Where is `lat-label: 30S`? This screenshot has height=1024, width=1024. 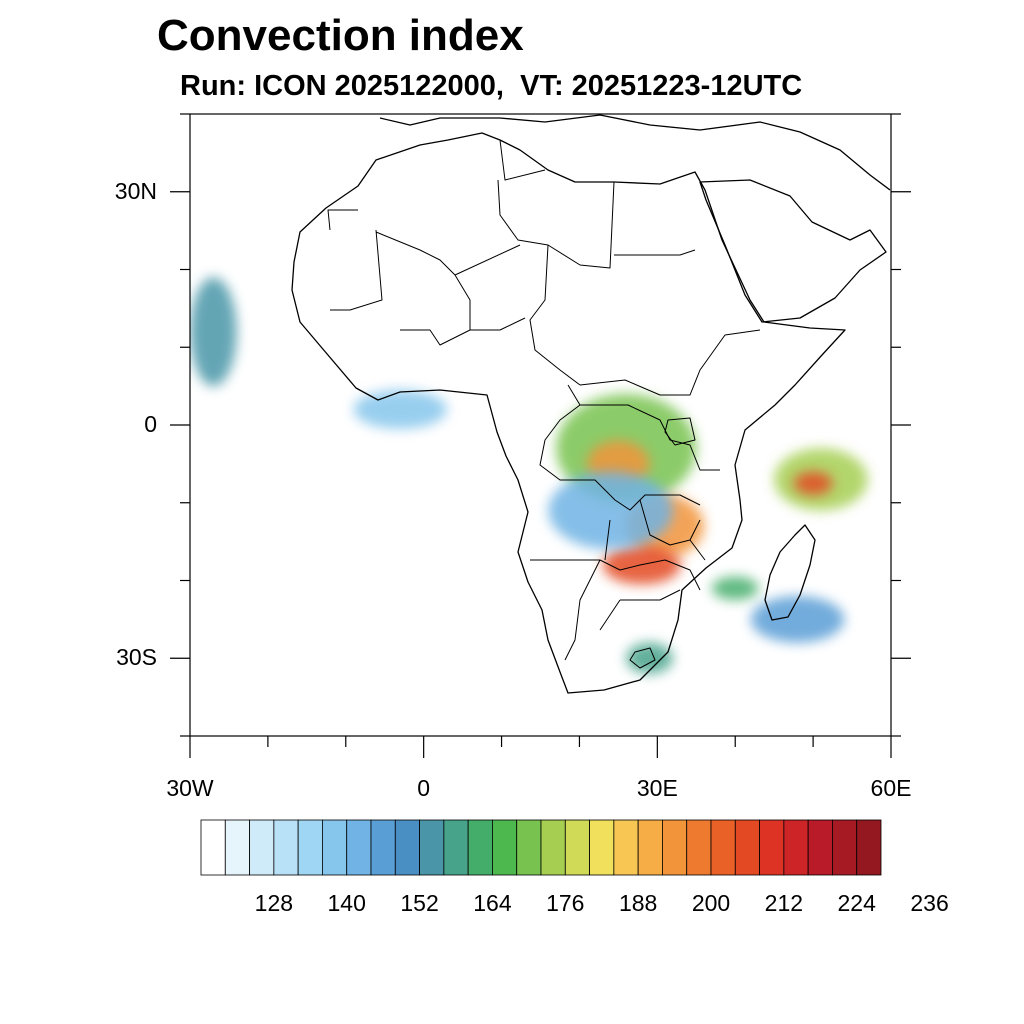
lat-label: 30S is located at coordinates (136, 657).